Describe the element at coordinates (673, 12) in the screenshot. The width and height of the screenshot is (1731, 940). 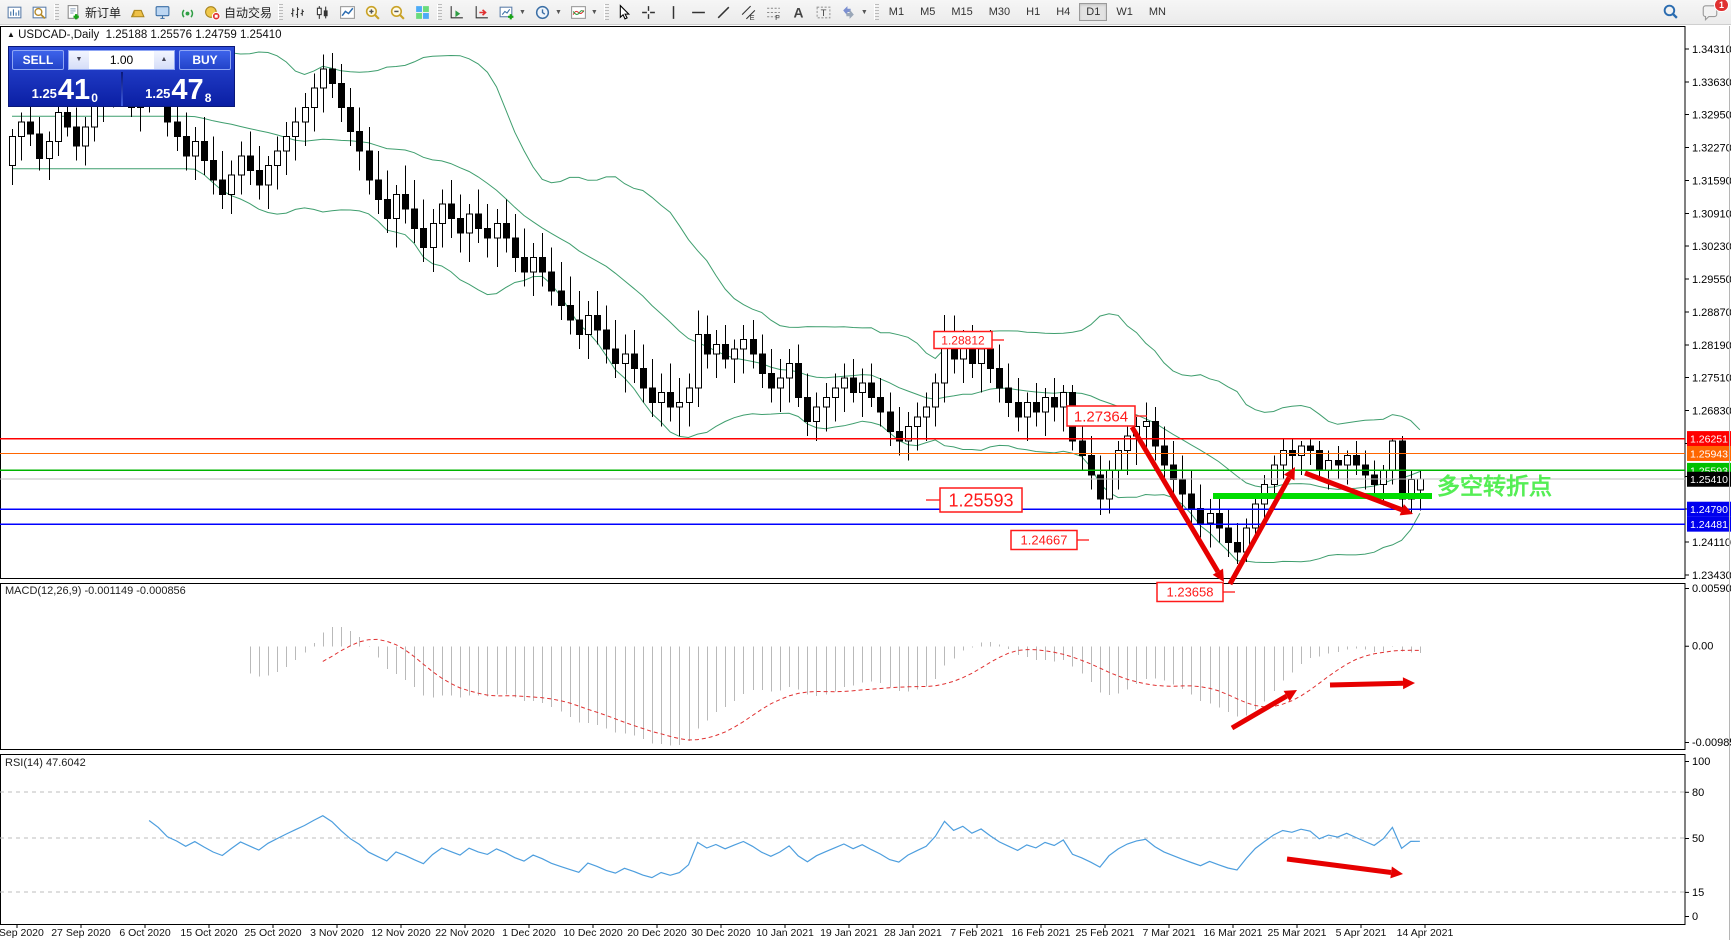
I see `vline-button` at that location.